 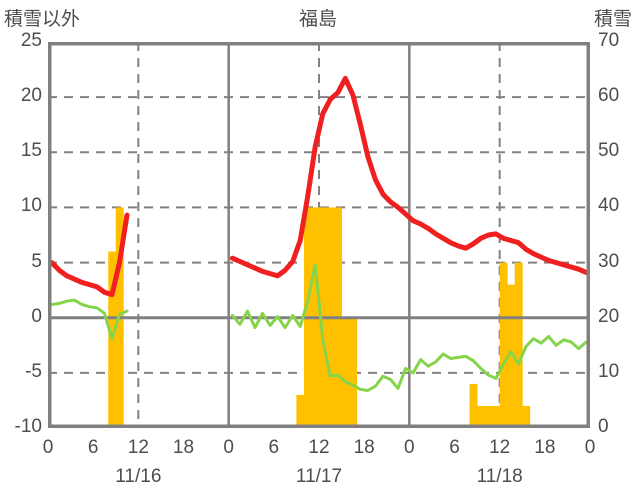 What do you see at coordinates (31, 96) in the screenshot?
I see `left-tick-20: 20` at bounding box center [31, 96].